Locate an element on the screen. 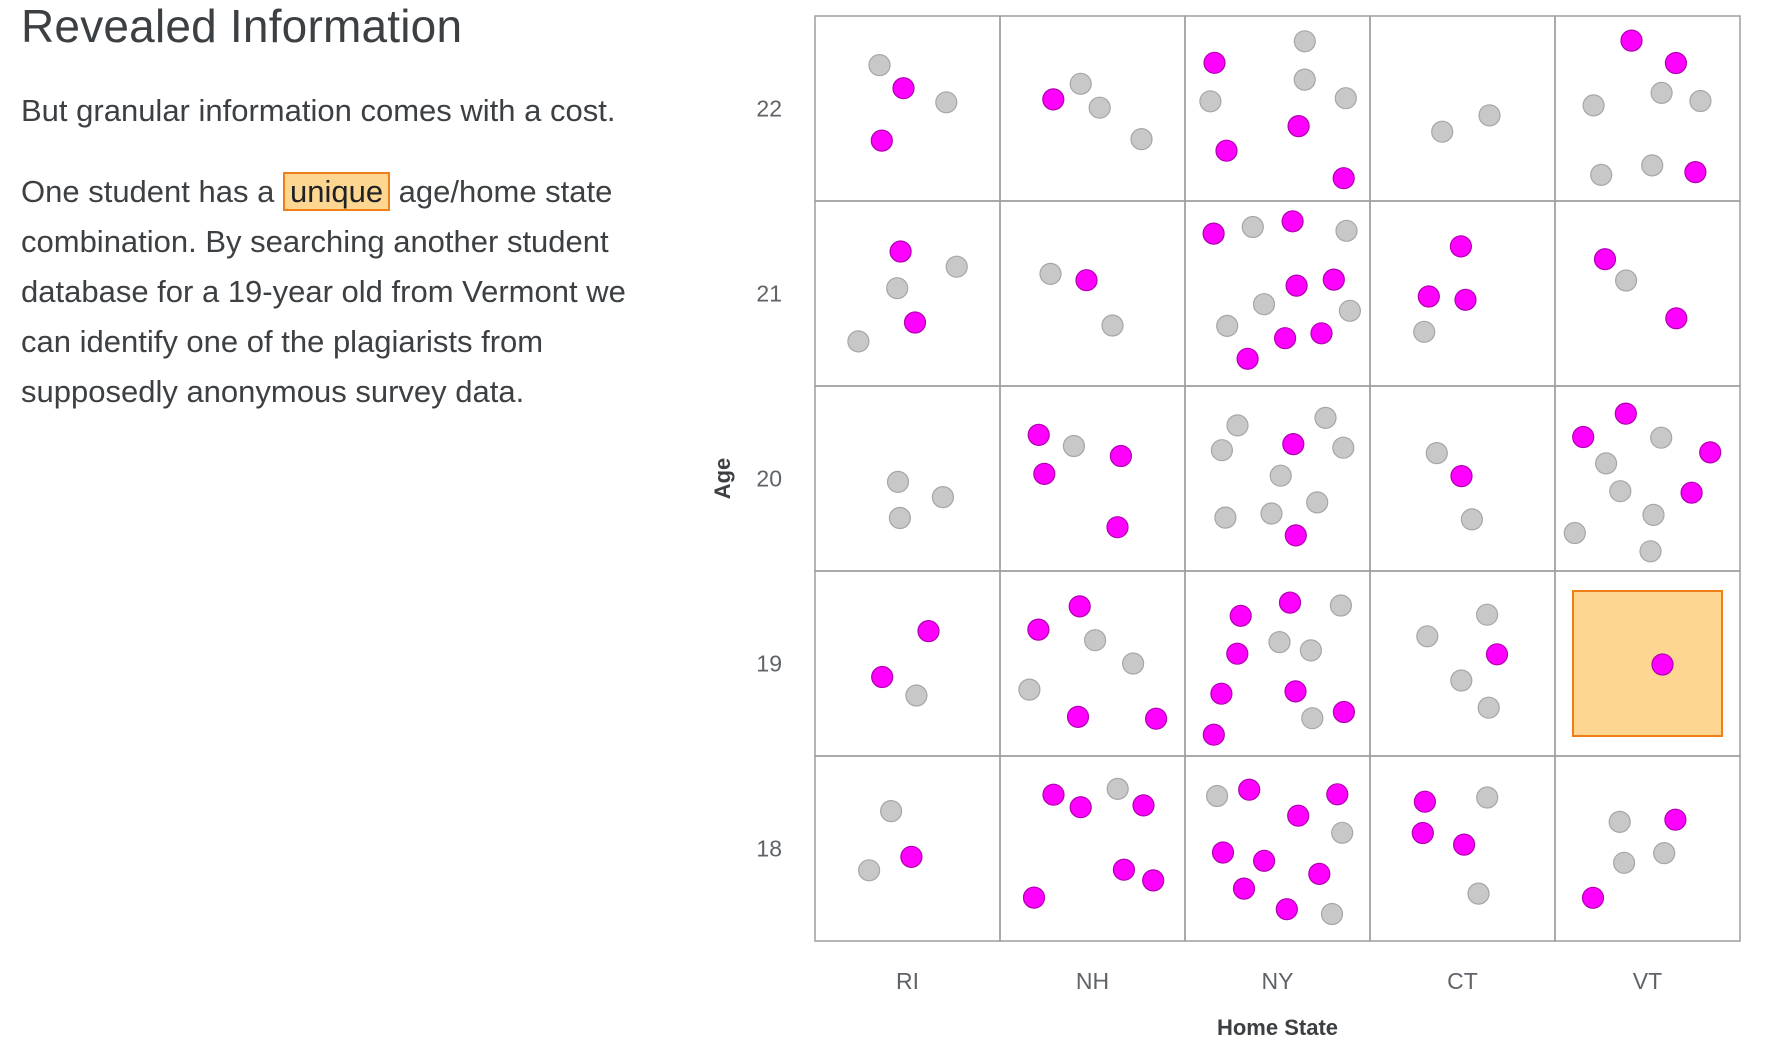 This screenshot has height=1053, width=1765. page-title: Revealed Information is located at coordinates (242, 26).